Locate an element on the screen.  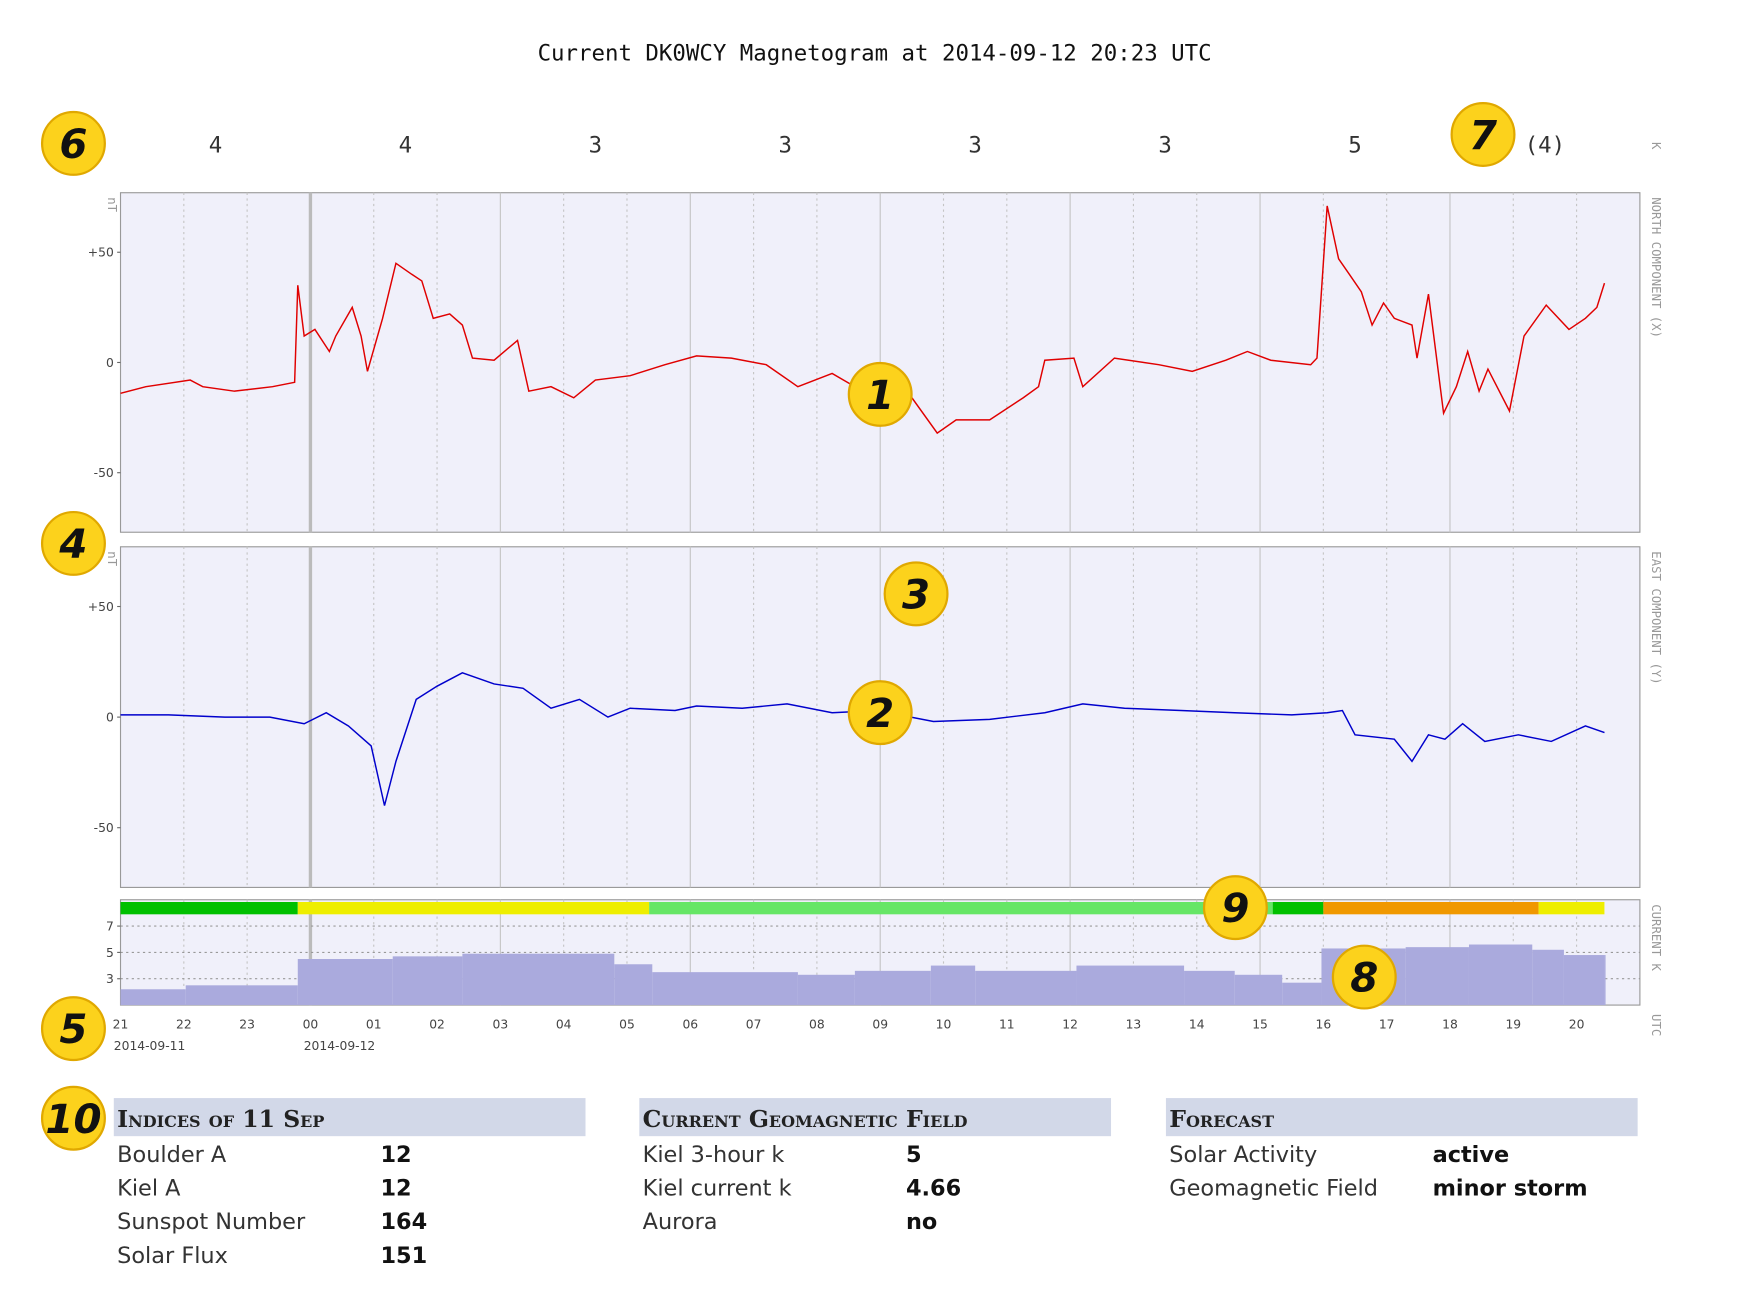
row-value: 4.66 is located at coordinates (933, 1189).